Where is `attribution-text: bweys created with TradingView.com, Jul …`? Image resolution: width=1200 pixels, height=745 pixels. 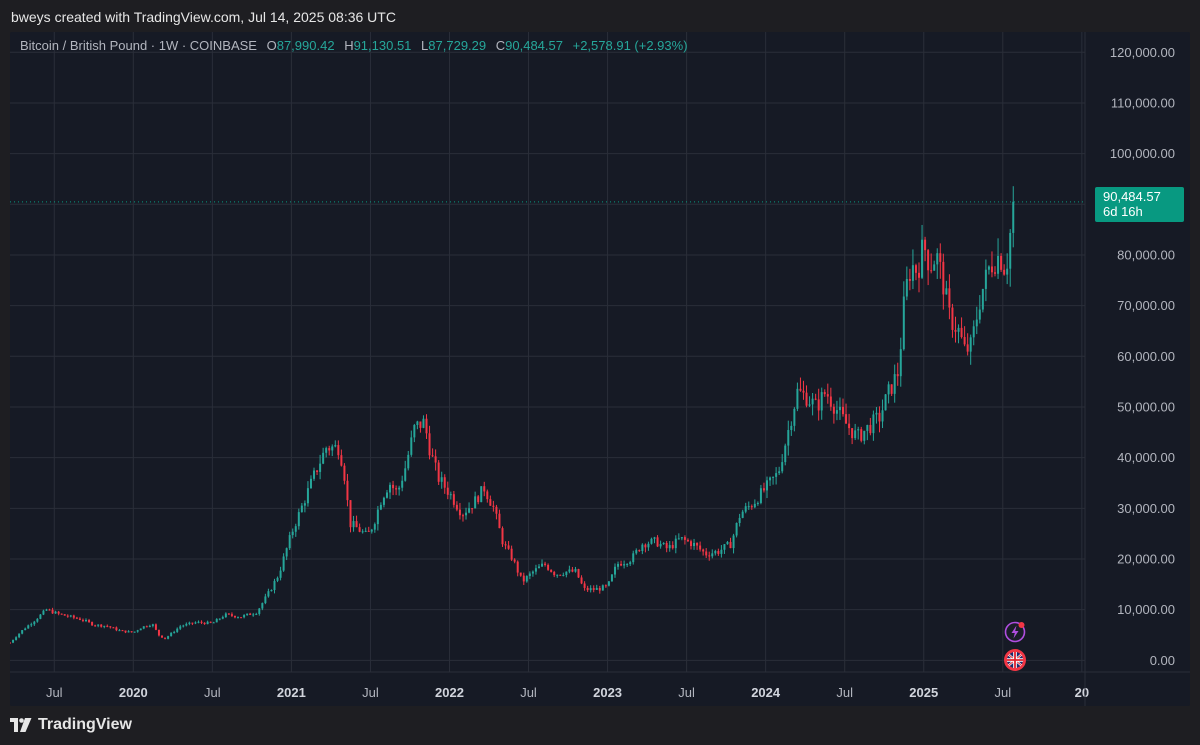 attribution-text: bweys created with TradingView.com, Jul … is located at coordinates (203, 17).